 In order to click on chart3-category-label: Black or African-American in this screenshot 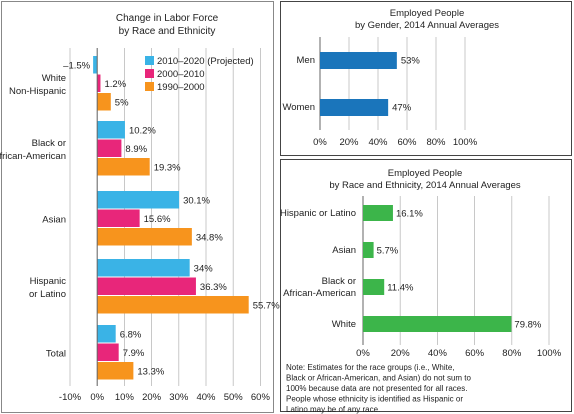, I will do `click(319, 287)`.